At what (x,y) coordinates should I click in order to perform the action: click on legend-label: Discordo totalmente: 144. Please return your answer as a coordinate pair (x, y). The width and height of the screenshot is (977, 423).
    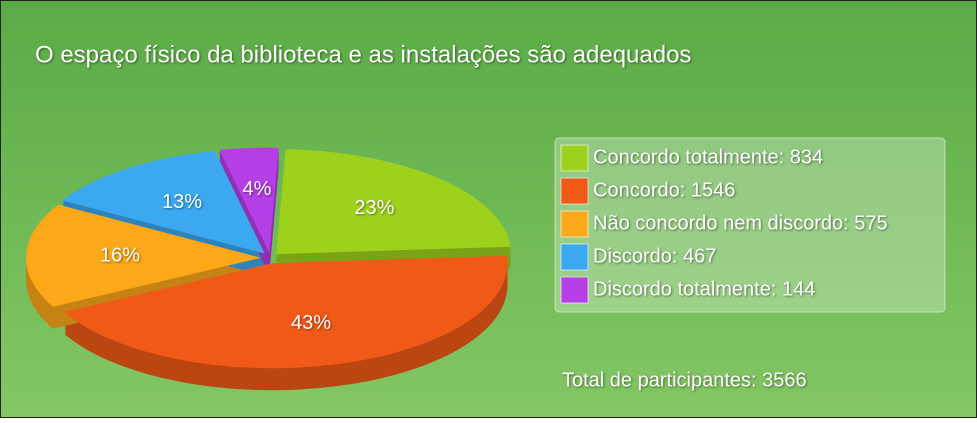
    Looking at the image, I should click on (704, 289).